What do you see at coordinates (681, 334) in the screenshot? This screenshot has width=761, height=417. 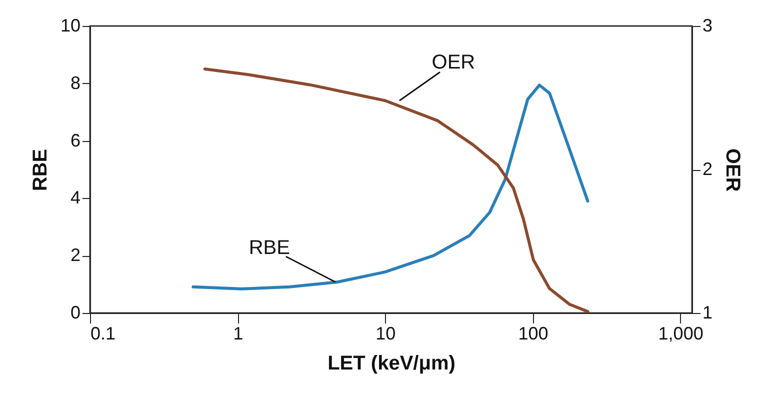 I see `x-tick-label: 1,000` at bounding box center [681, 334].